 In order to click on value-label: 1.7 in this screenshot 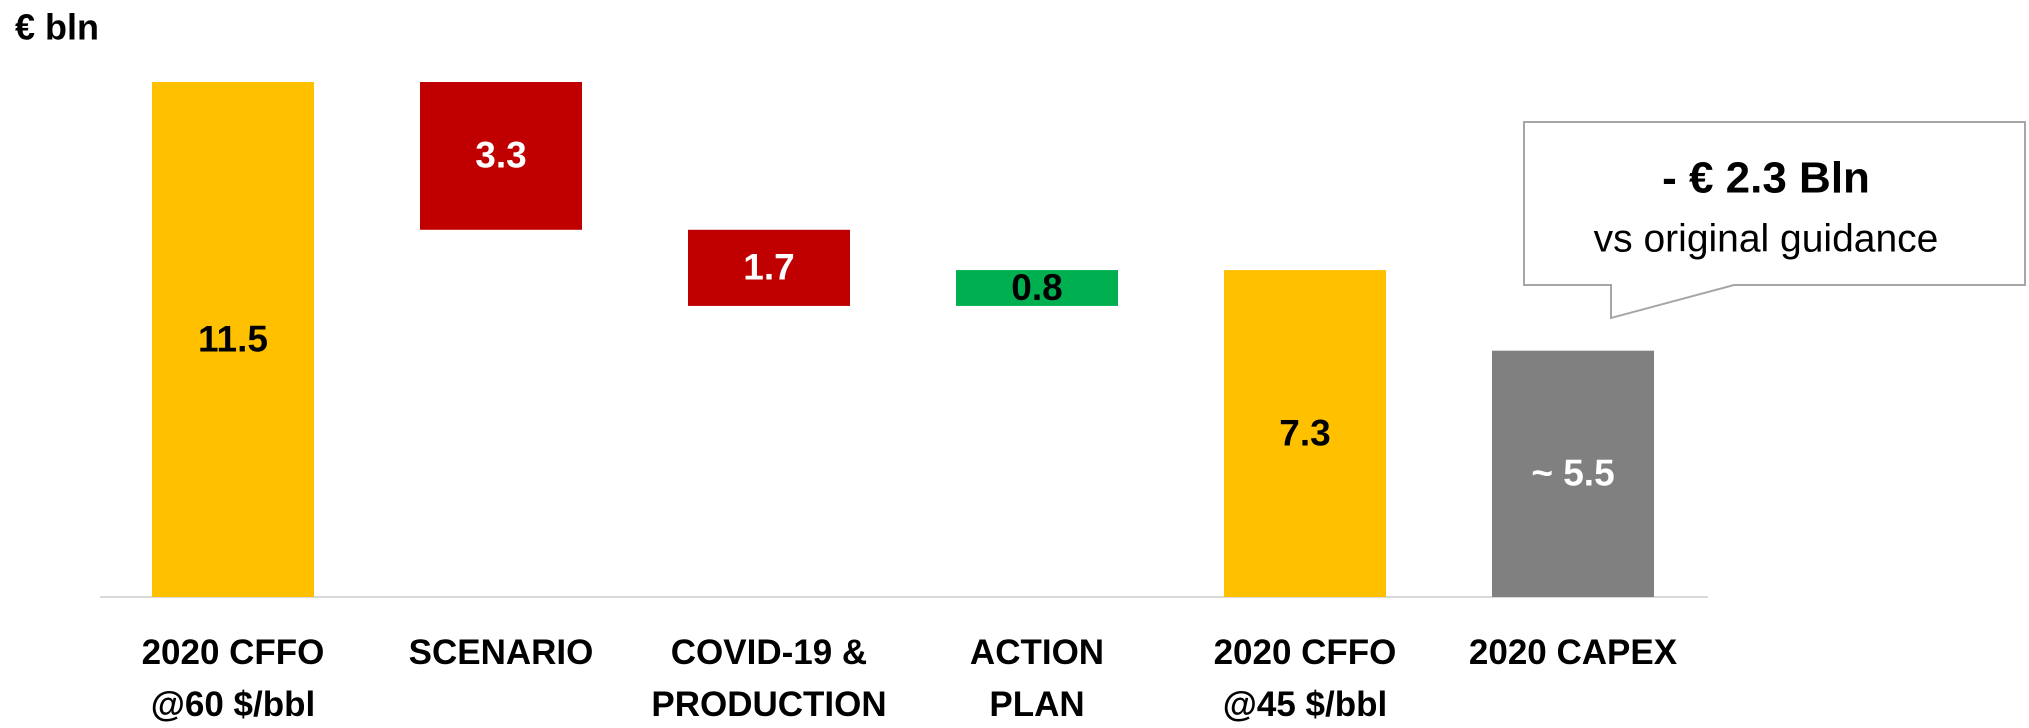, I will do `click(768, 267)`.